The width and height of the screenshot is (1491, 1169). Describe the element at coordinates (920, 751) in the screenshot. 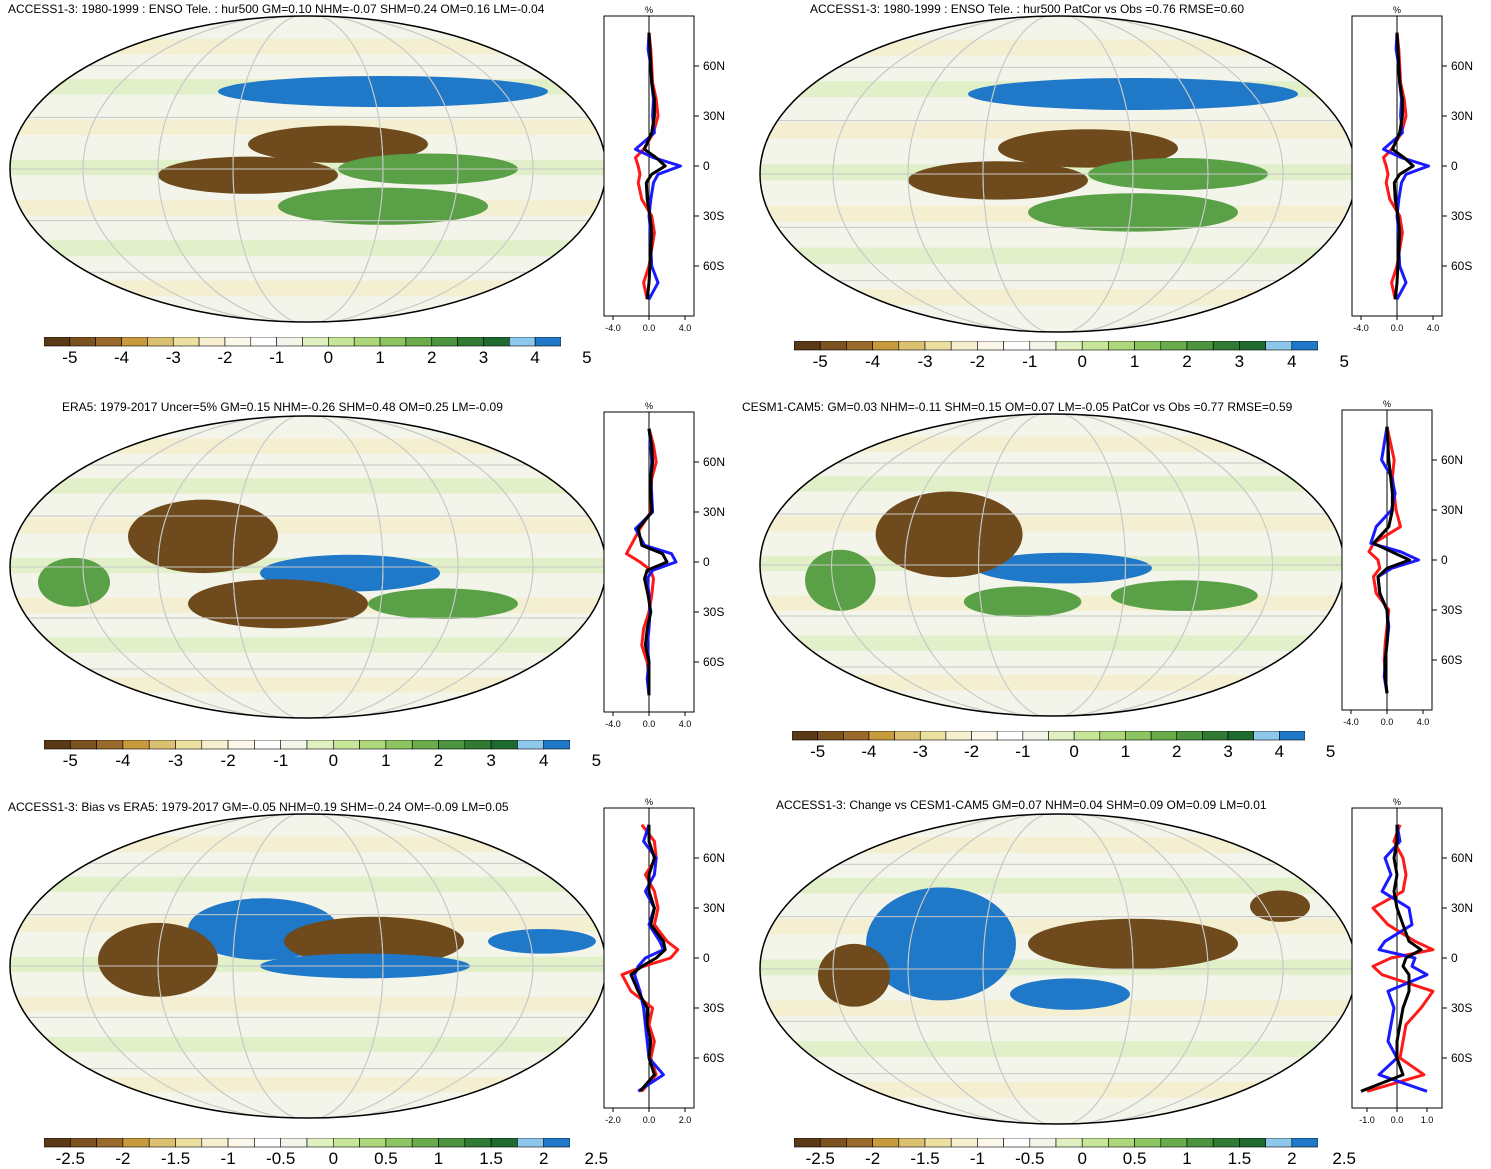

I see `colorbar-label: -3` at that location.